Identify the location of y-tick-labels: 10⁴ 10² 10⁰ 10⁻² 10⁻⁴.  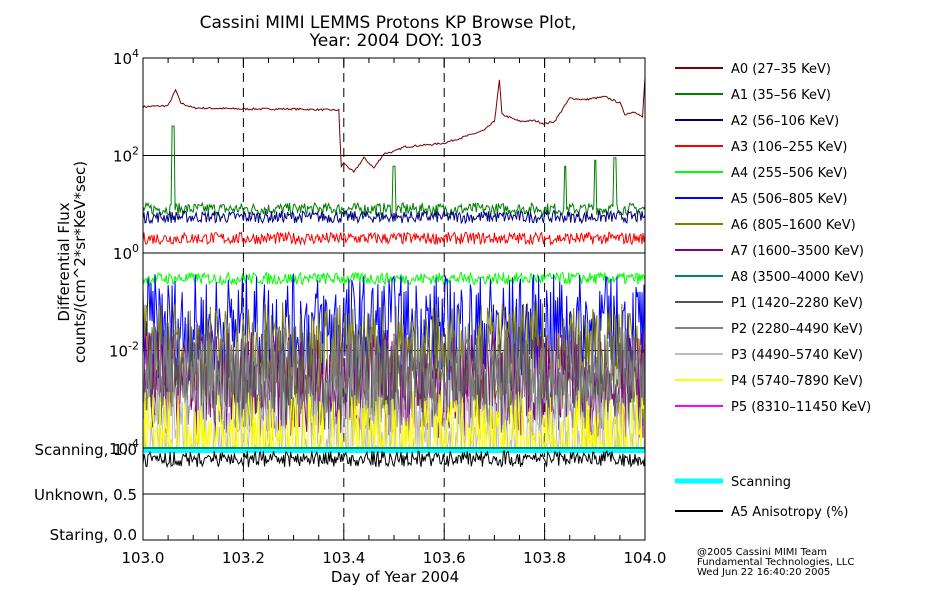
(124, 252).